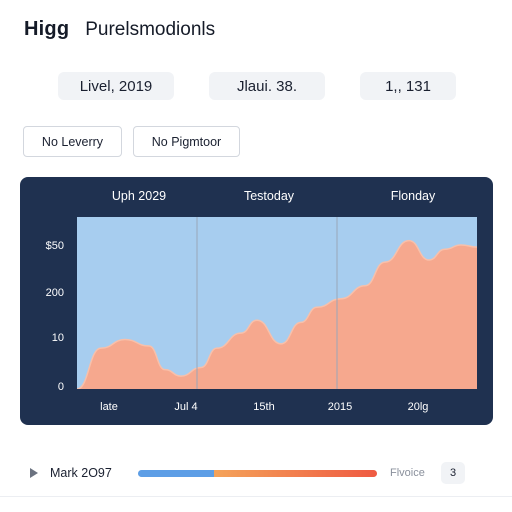 The width and height of the screenshot is (512, 512). Describe the element at coordinates (150, 29) in the screenshot. I see `page-title: Purelsmodionls` at that location.